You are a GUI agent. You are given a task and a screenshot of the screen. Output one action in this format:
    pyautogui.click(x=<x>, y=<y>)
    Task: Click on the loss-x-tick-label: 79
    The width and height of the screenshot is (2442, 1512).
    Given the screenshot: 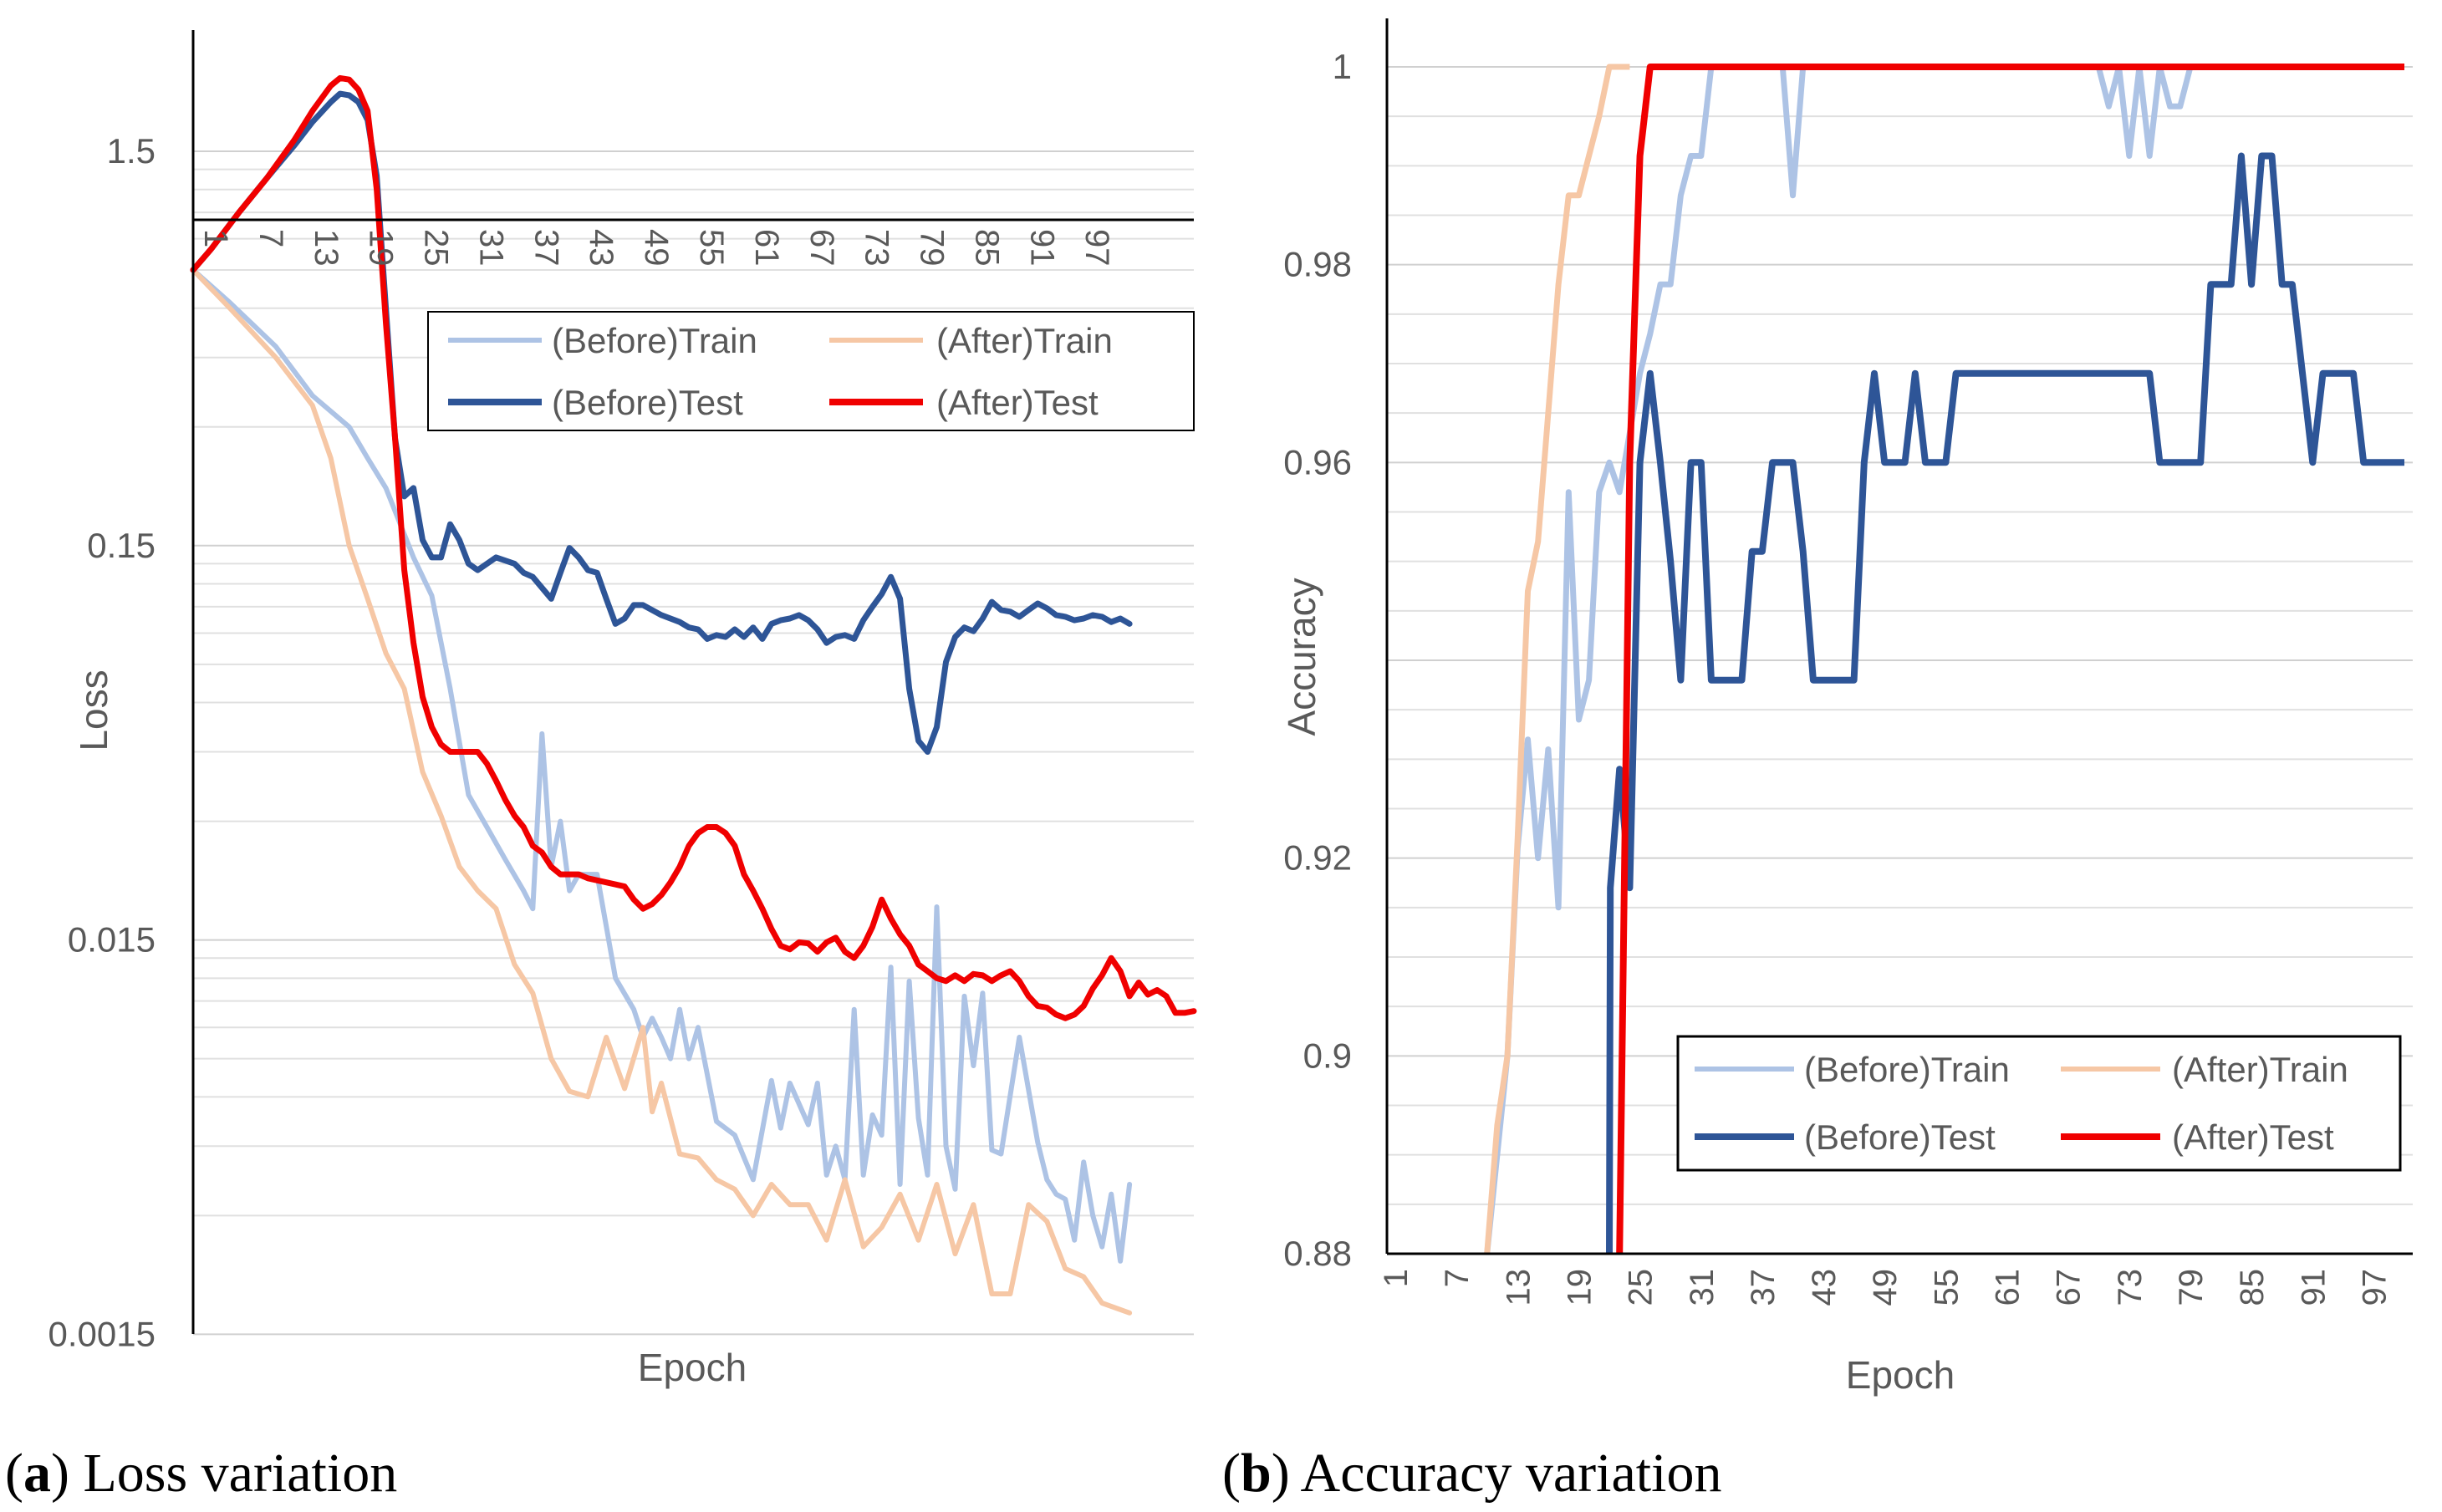 What is the action you would take?
    pyautogui.click(x=933, y=248)
    